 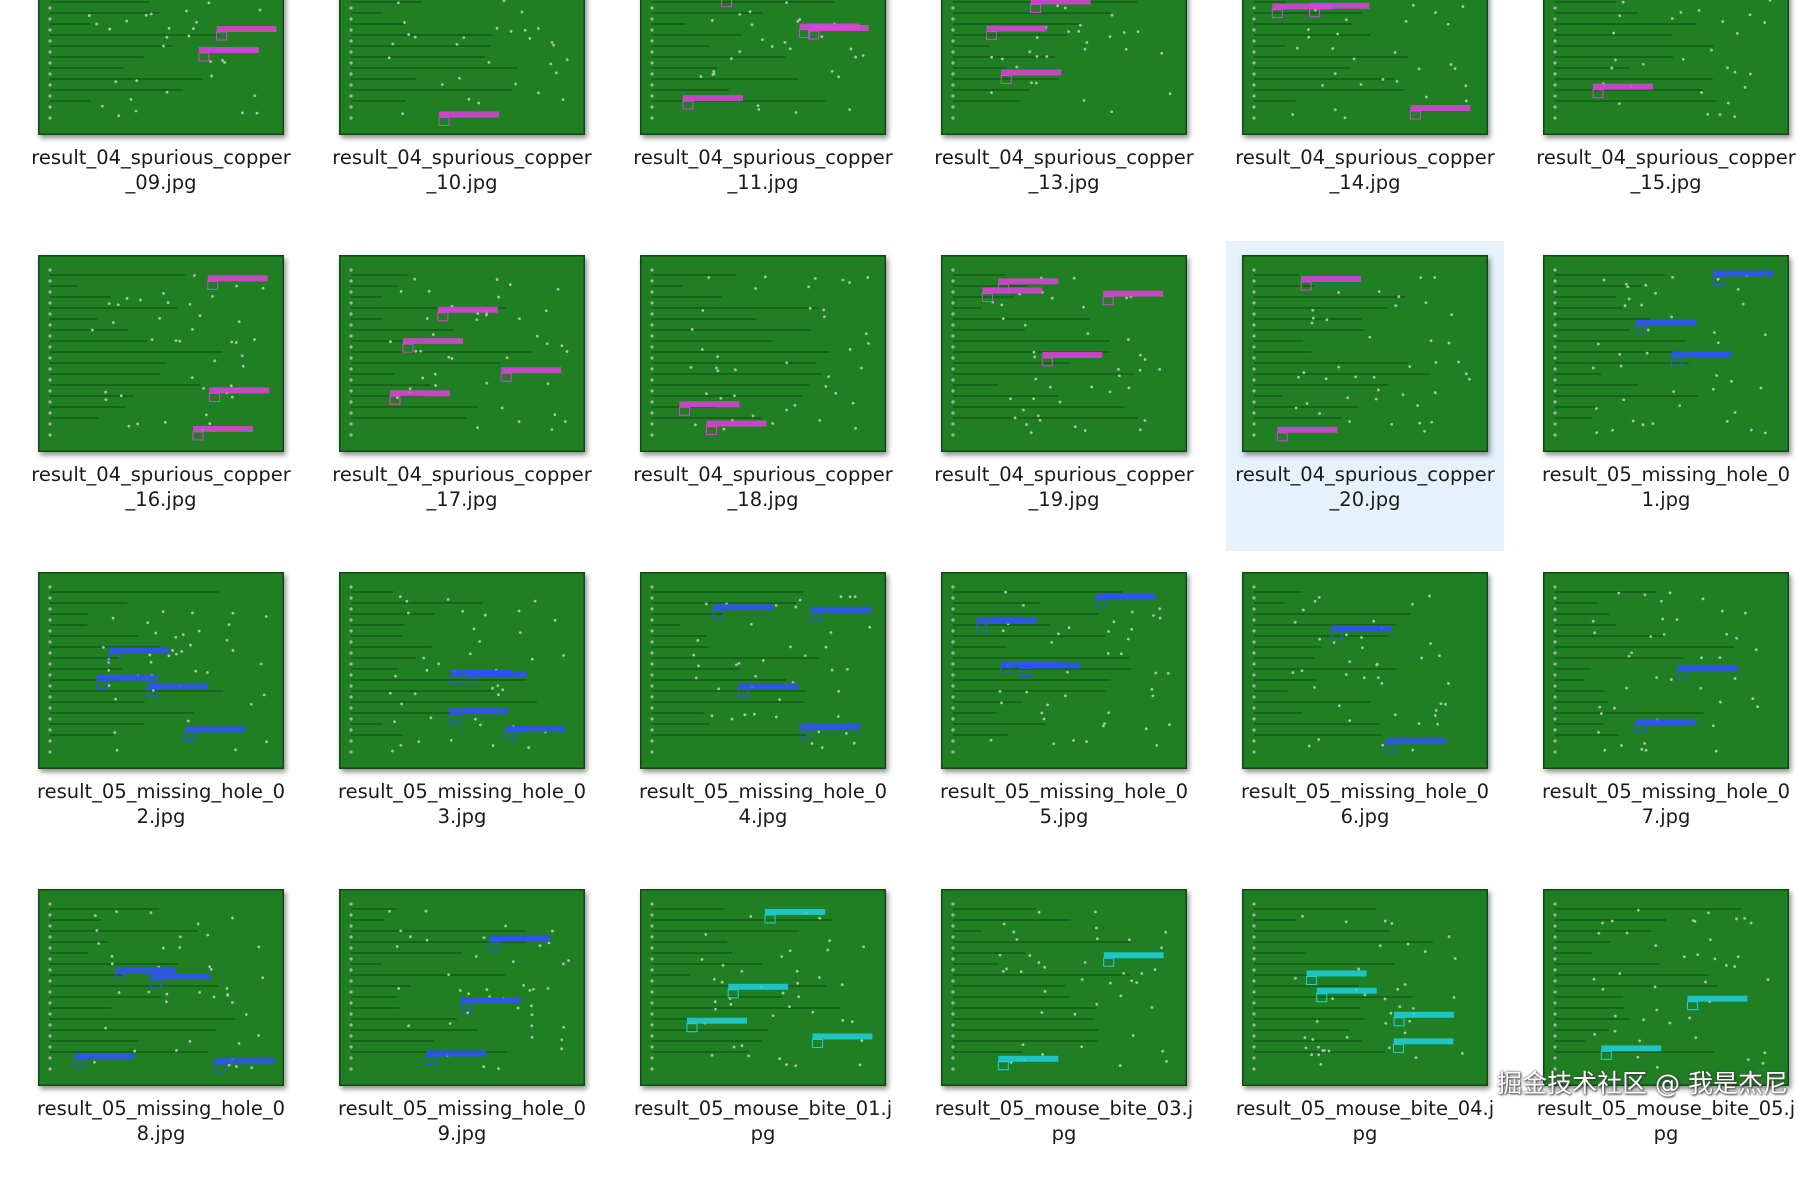 What do you see at coordinates (763, 713) in the screenshot?
I see `file-item: result_05_missing_hole_04.jpg` at bounding box center [763, 713].